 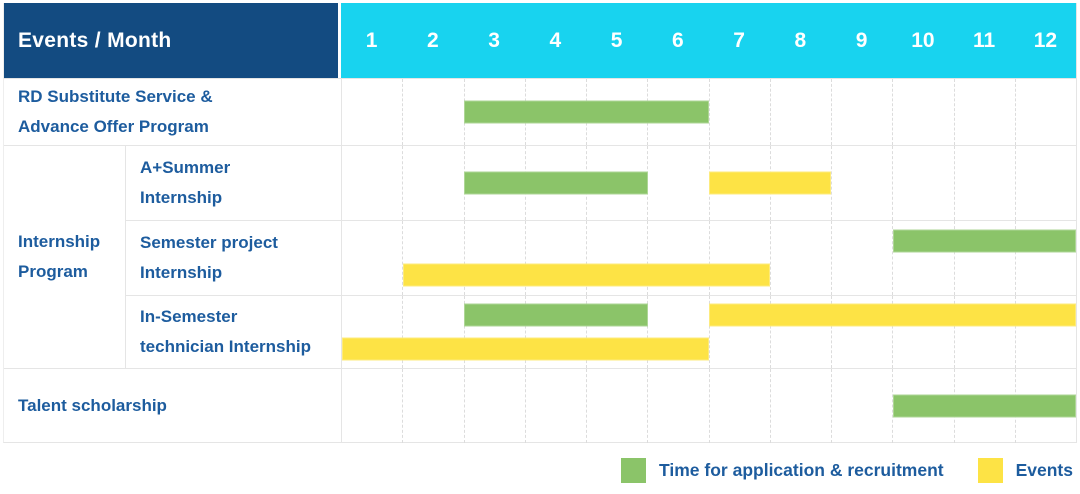 I want to click on row-grid-a-plus-summer, so click(x=708, y=182).